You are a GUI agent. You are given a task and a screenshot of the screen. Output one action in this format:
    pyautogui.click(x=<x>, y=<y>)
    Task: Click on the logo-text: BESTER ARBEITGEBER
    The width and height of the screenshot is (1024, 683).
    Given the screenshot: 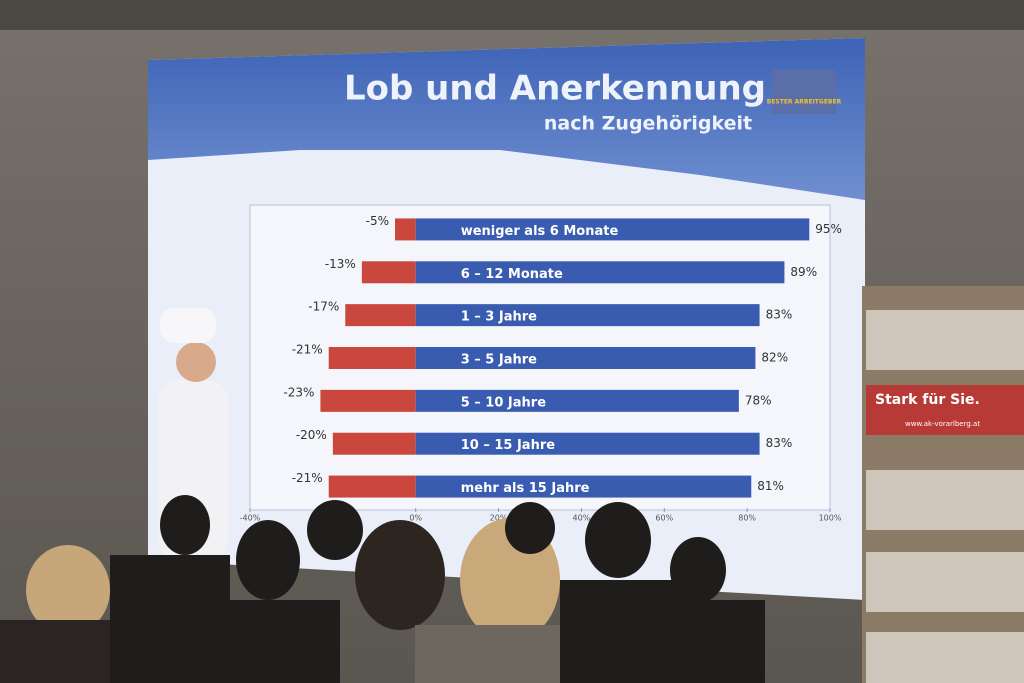 What is the action you would take?
    pyautogui.click(x=804, y=102)
    